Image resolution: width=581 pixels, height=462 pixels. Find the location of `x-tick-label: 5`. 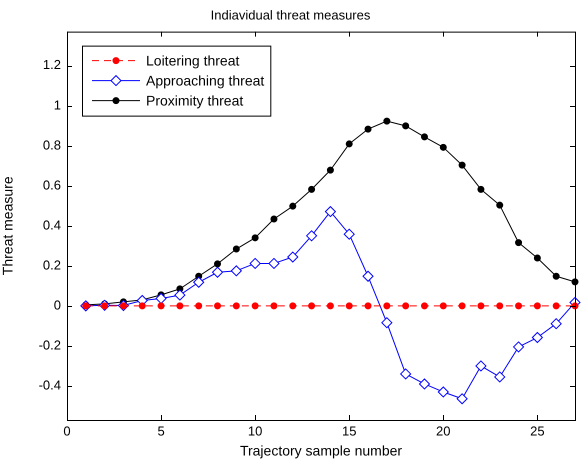

x-tick-label: 5 is located at coordinates (161, 430).